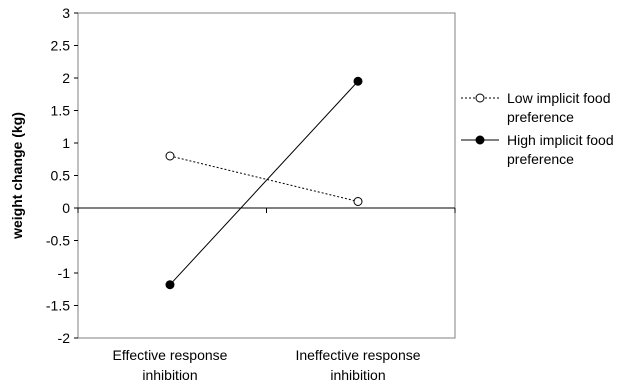 The height and width of the screenshot is (387, 629). What do you see at coordinates (170, 365) in the screenshot?
I see `x-category-label: Effective response inhibition` at bounding box center [170, 365].